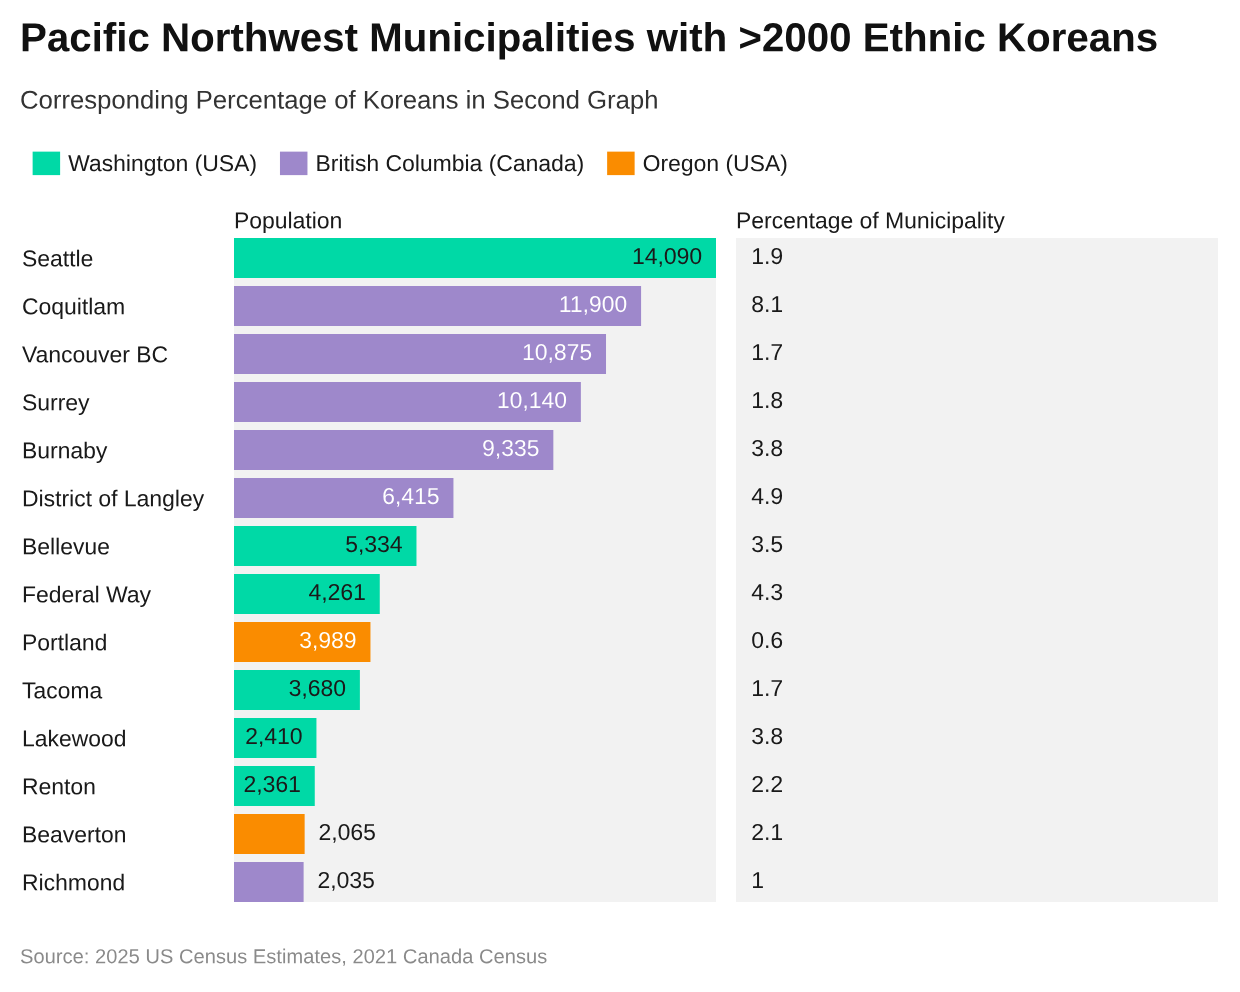 Image resolution: width=1240 pixels, height=992 pixels. I want to click on y-tick-label: Bellevue, so click(66, 546).